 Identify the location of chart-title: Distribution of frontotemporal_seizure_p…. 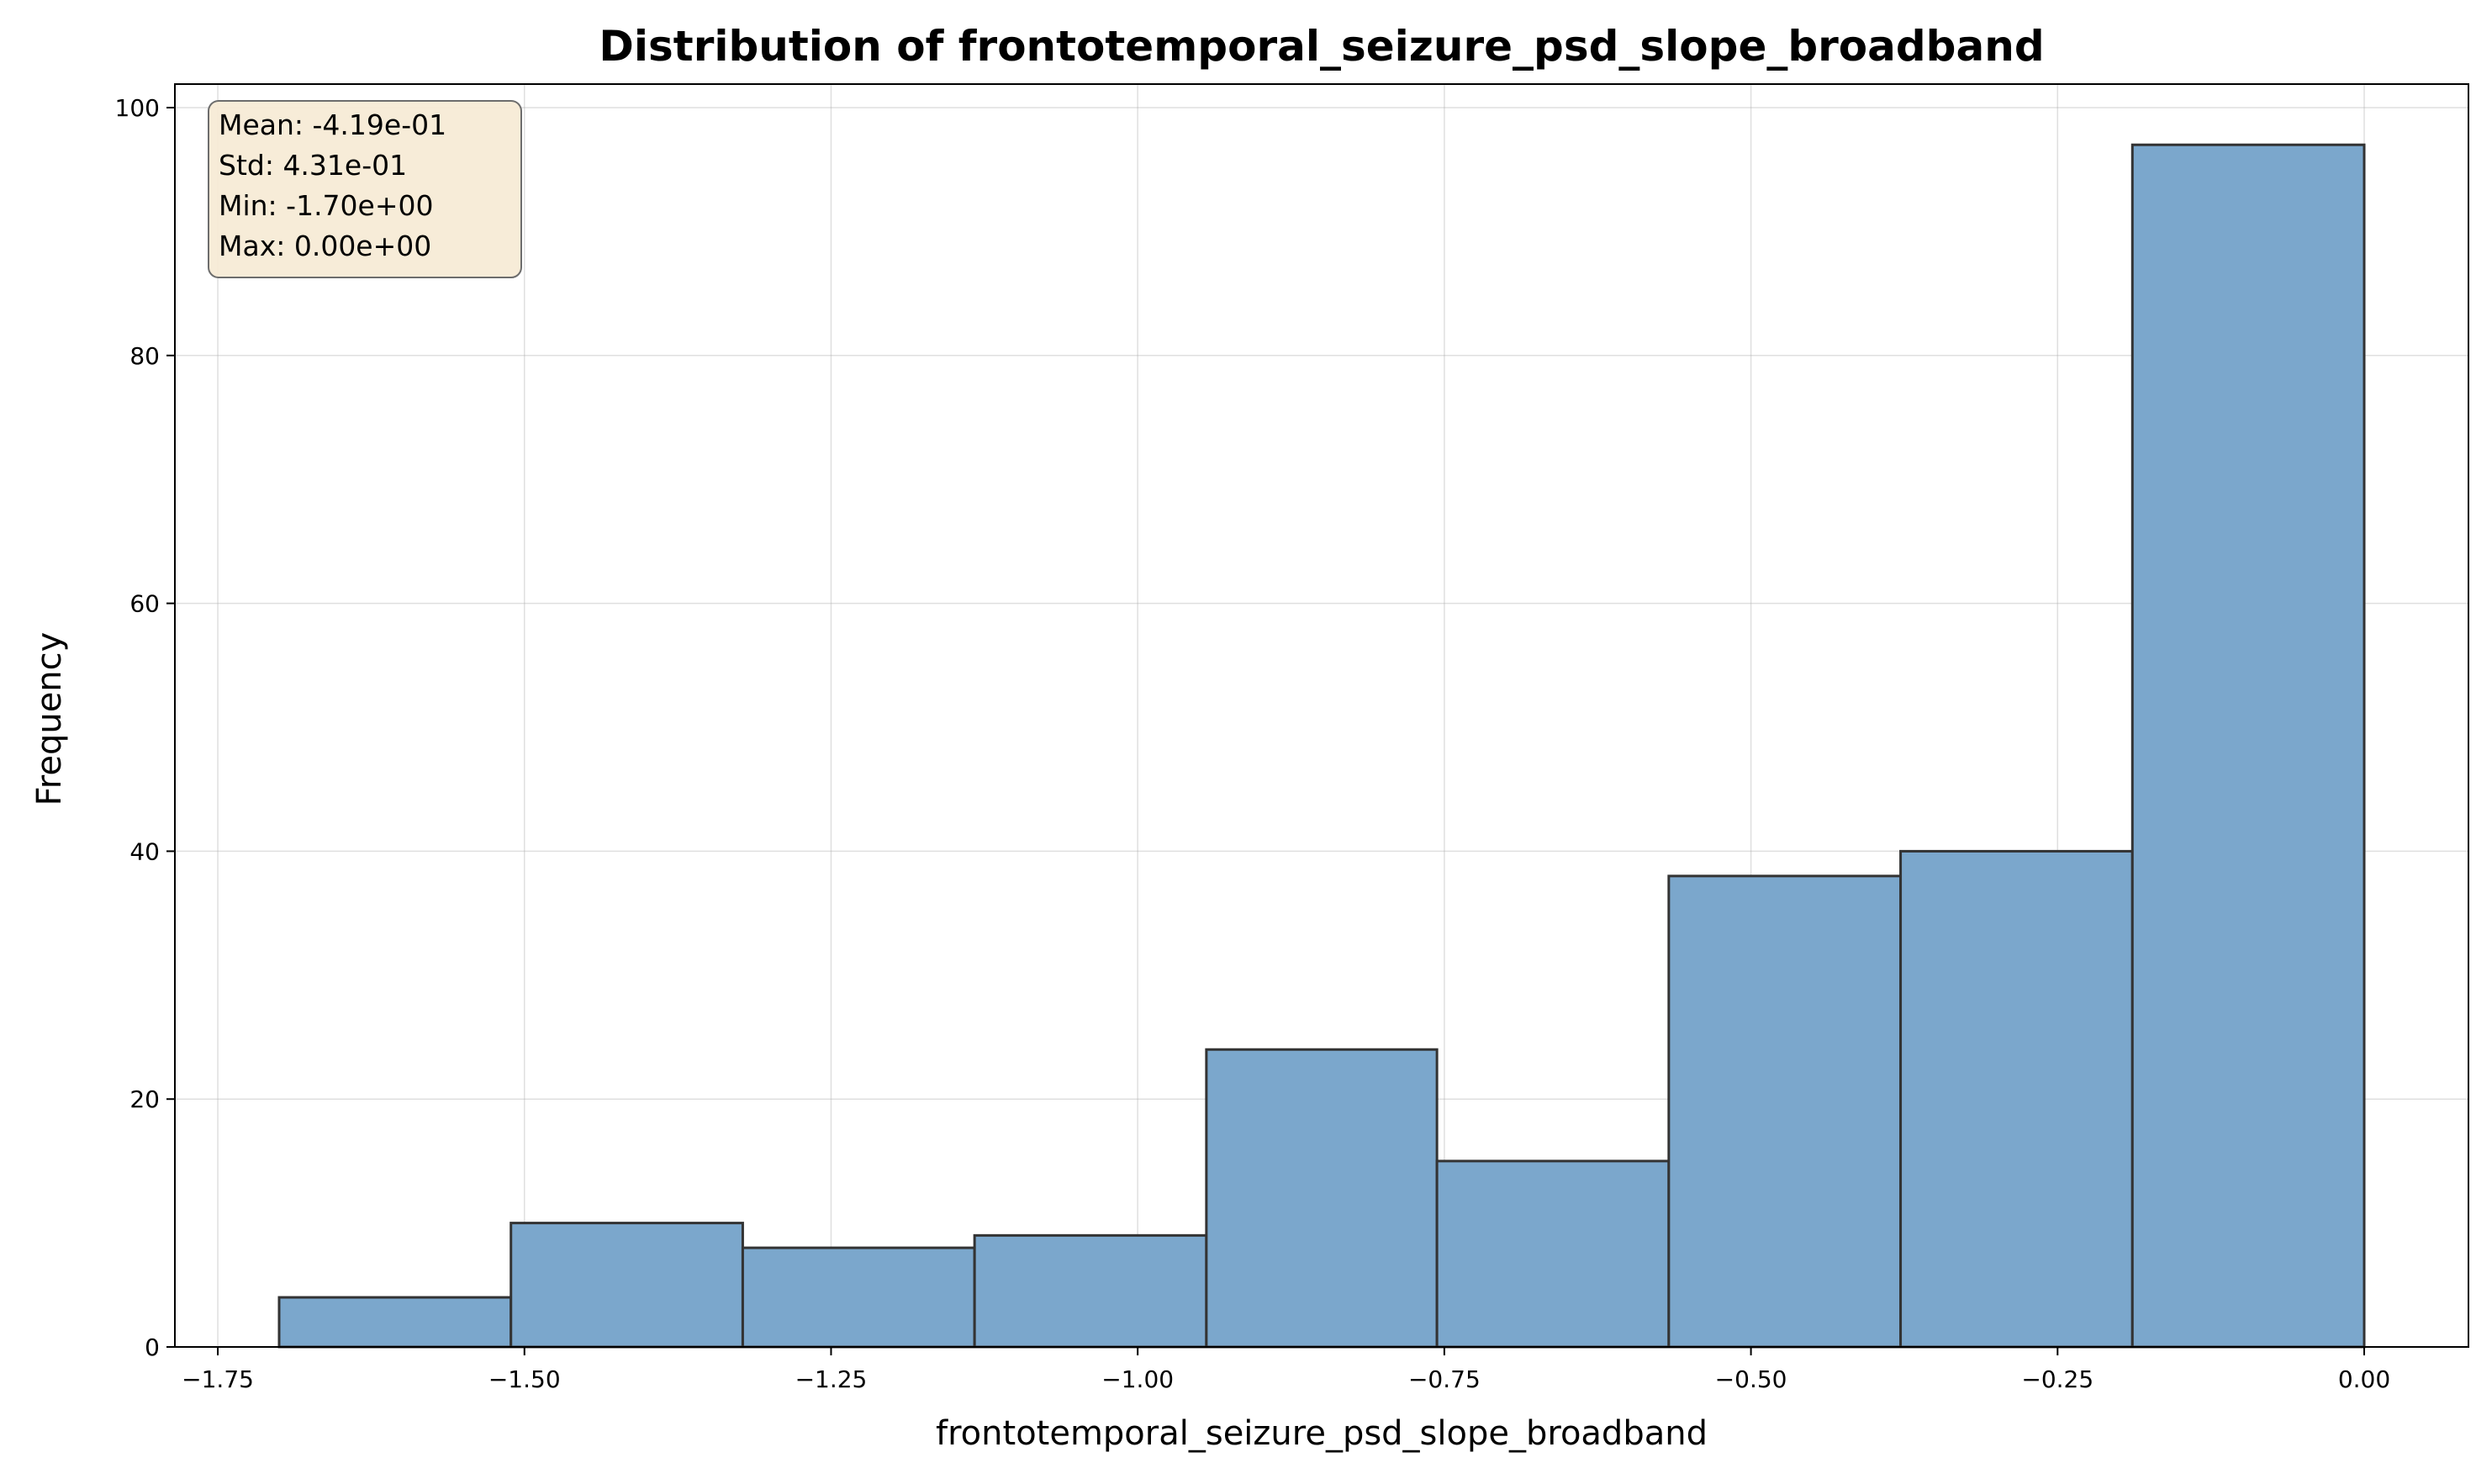
(1321, 46).